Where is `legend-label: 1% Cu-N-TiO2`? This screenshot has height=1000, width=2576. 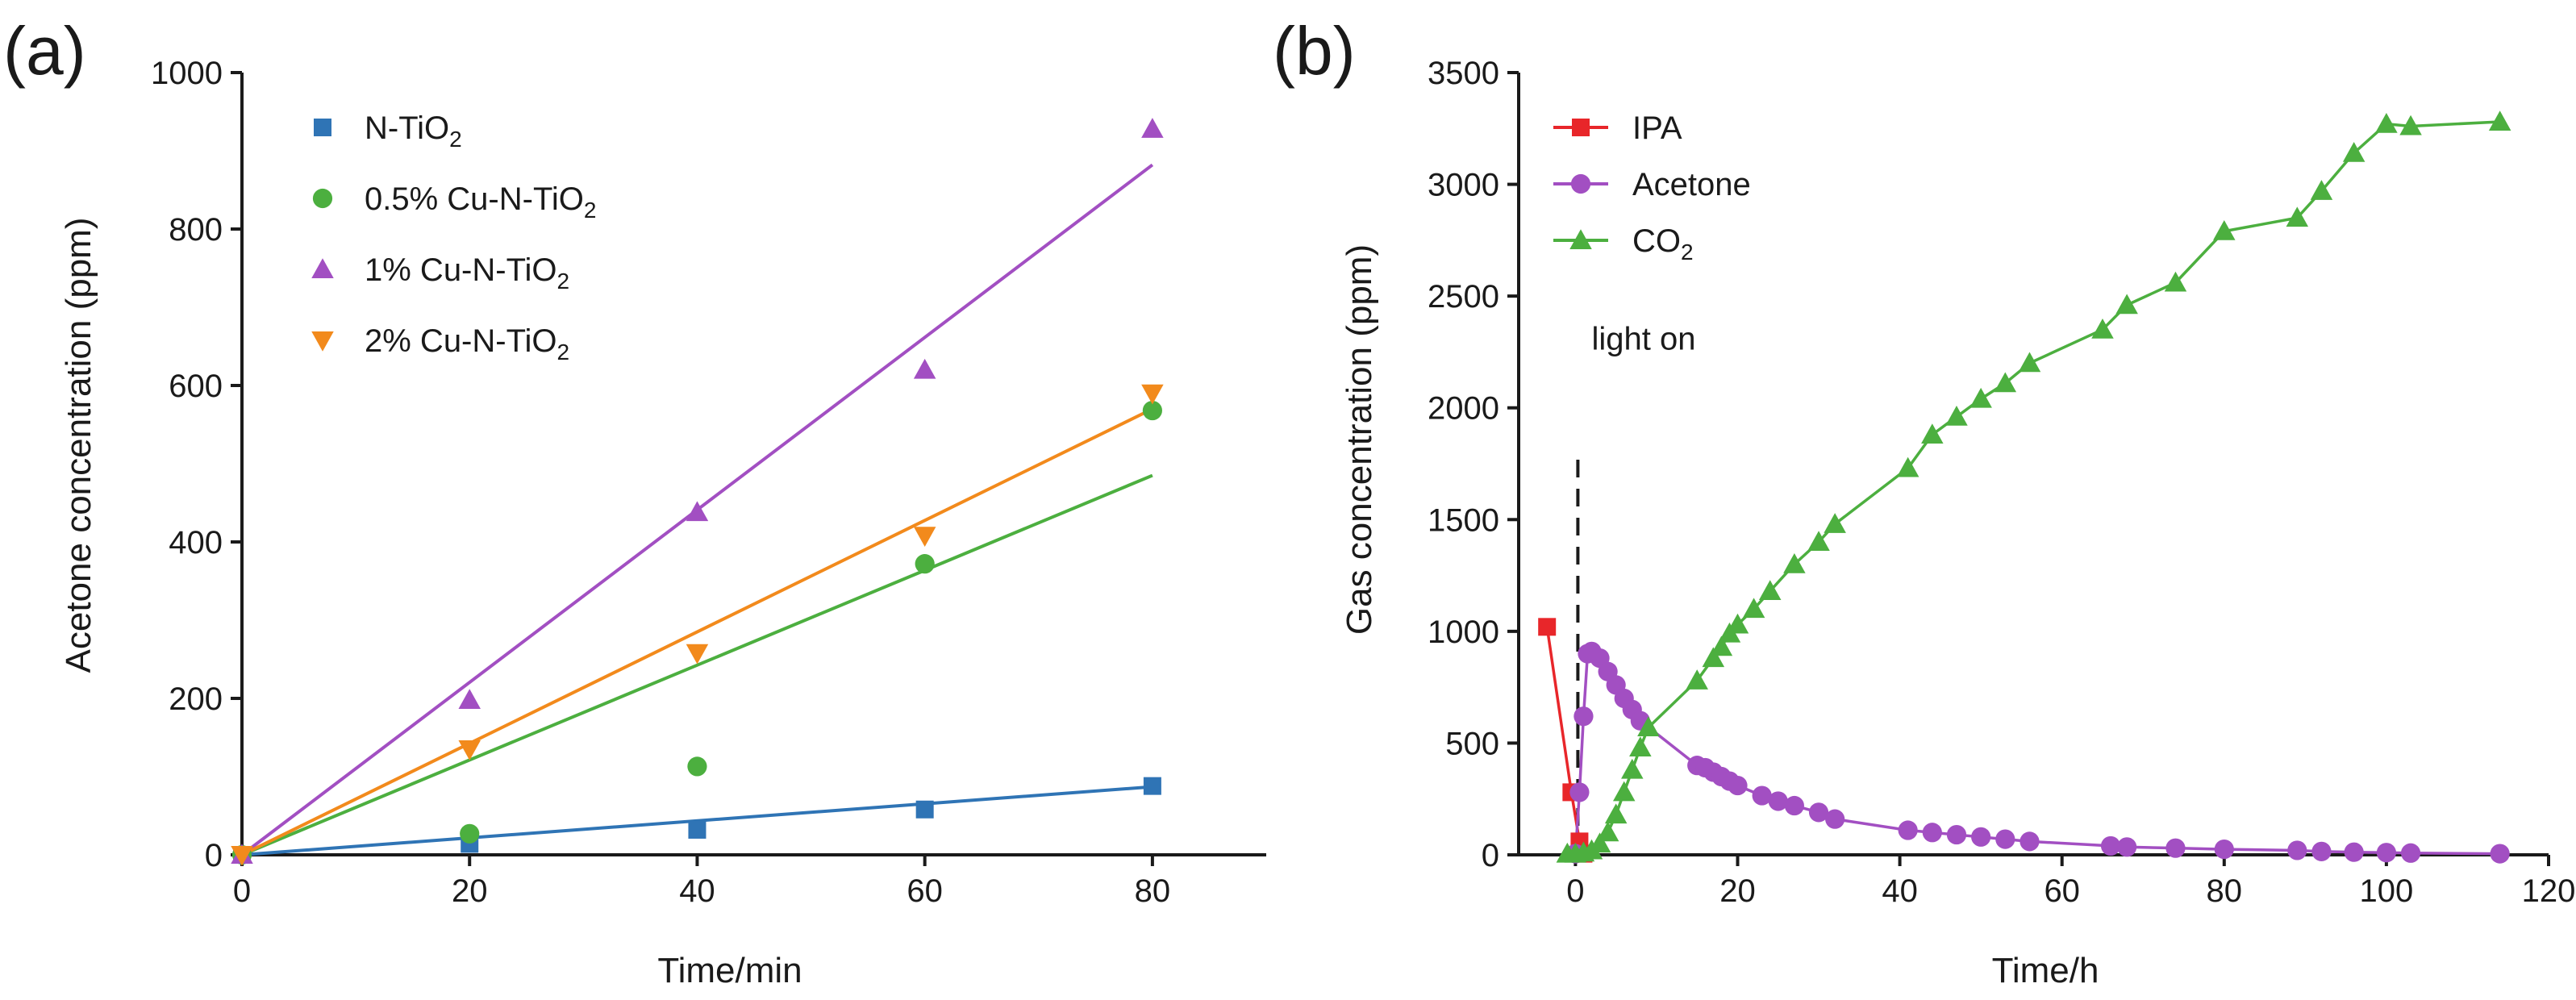 legend-label: 1% Cu-N-TiO2 is located at coordinates (467, 273).